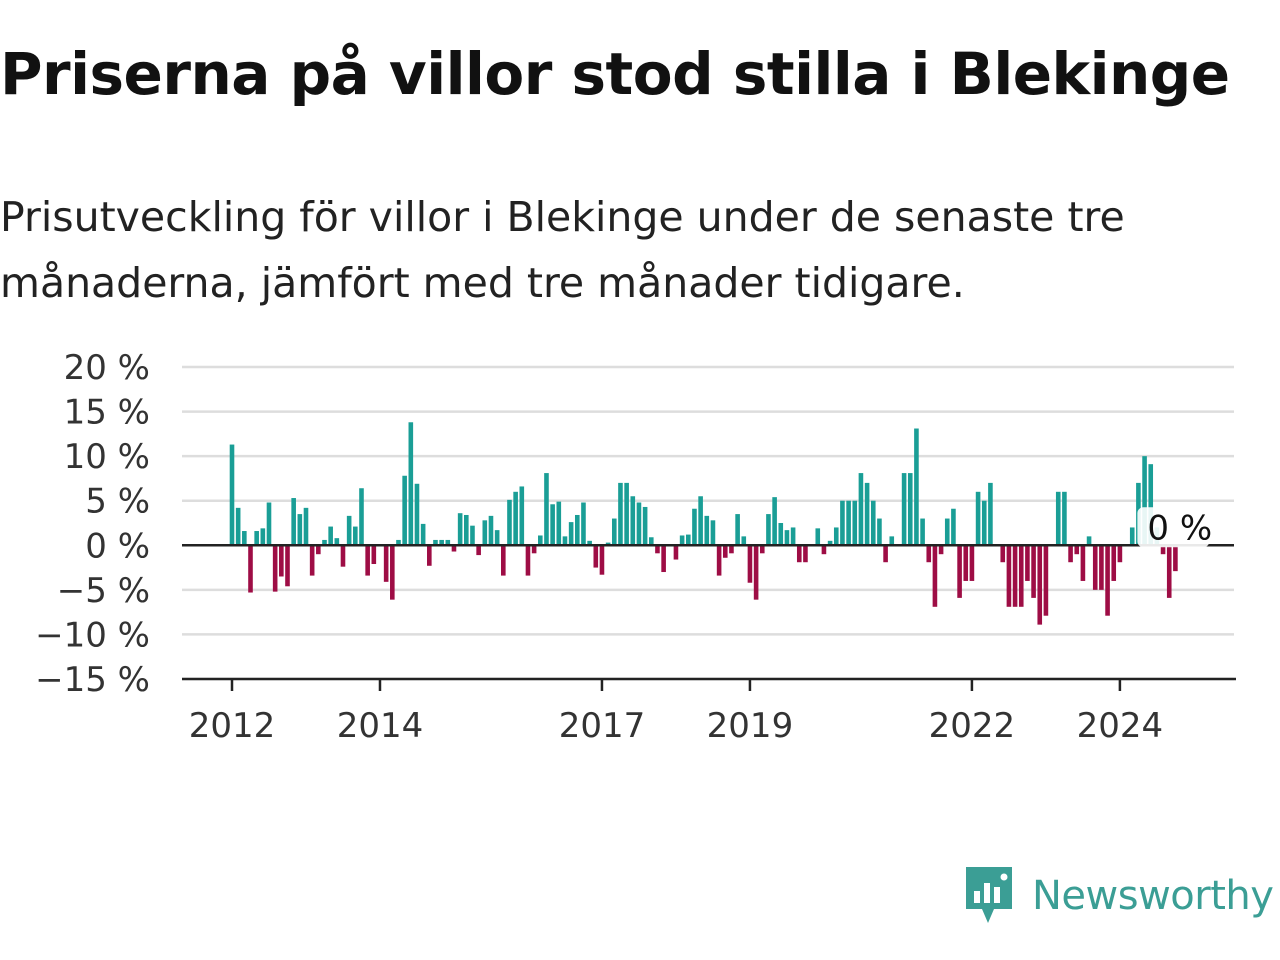 The height and width of the screenshot is (960, 1280). What do you see at coordinates (232, 726) in the screenshot?
I see `x-tick-label: 2012` at bounding box center [232, 726].